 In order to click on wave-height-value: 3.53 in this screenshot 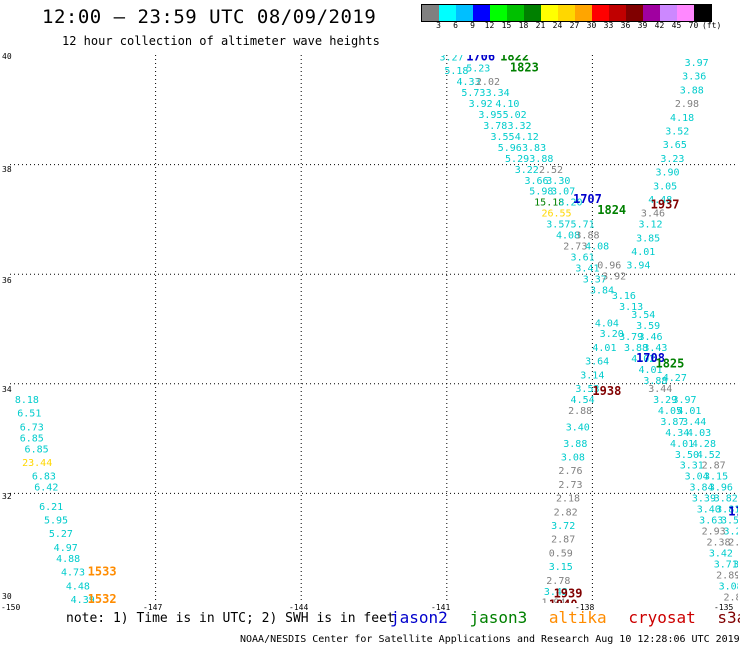, I will do `click(587, 389)`.